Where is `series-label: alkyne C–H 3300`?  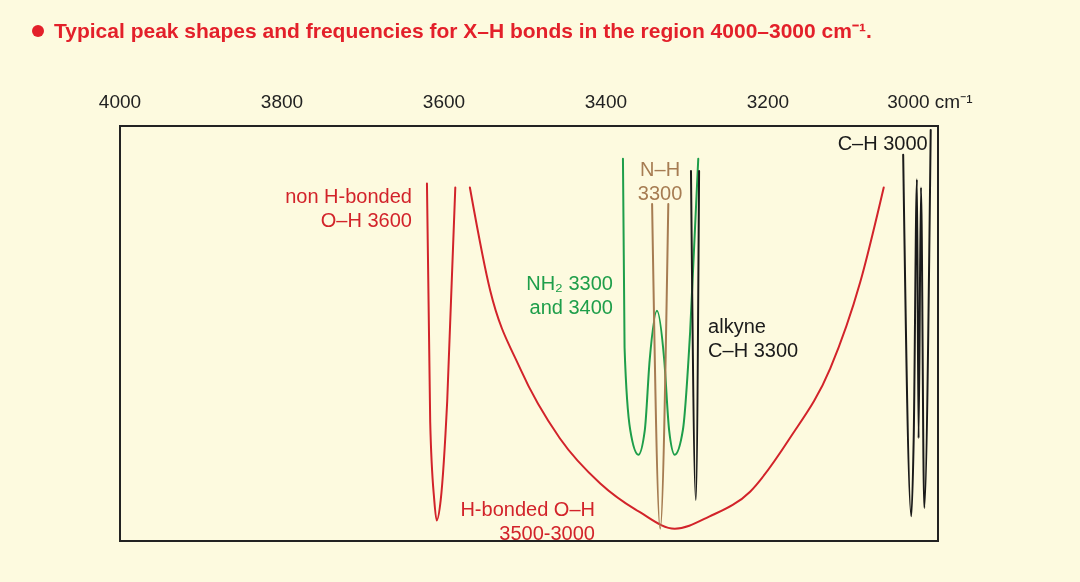 series-label: alkyne C–H 3300 is located at coordinates (753, 338).